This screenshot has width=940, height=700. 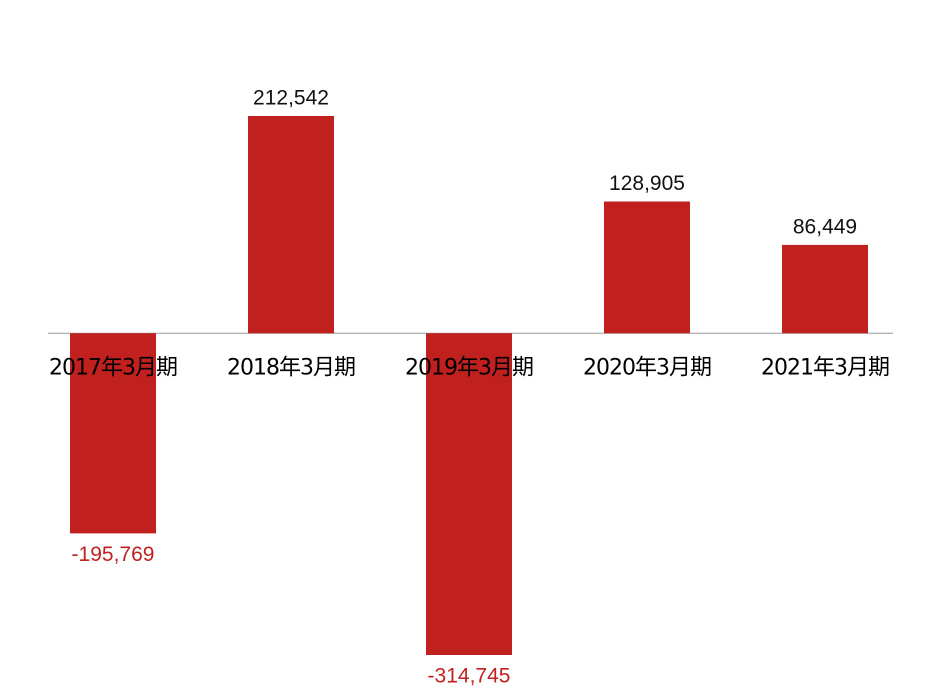 I want to click on value-label: 212,542, so click(x=291, y=98).